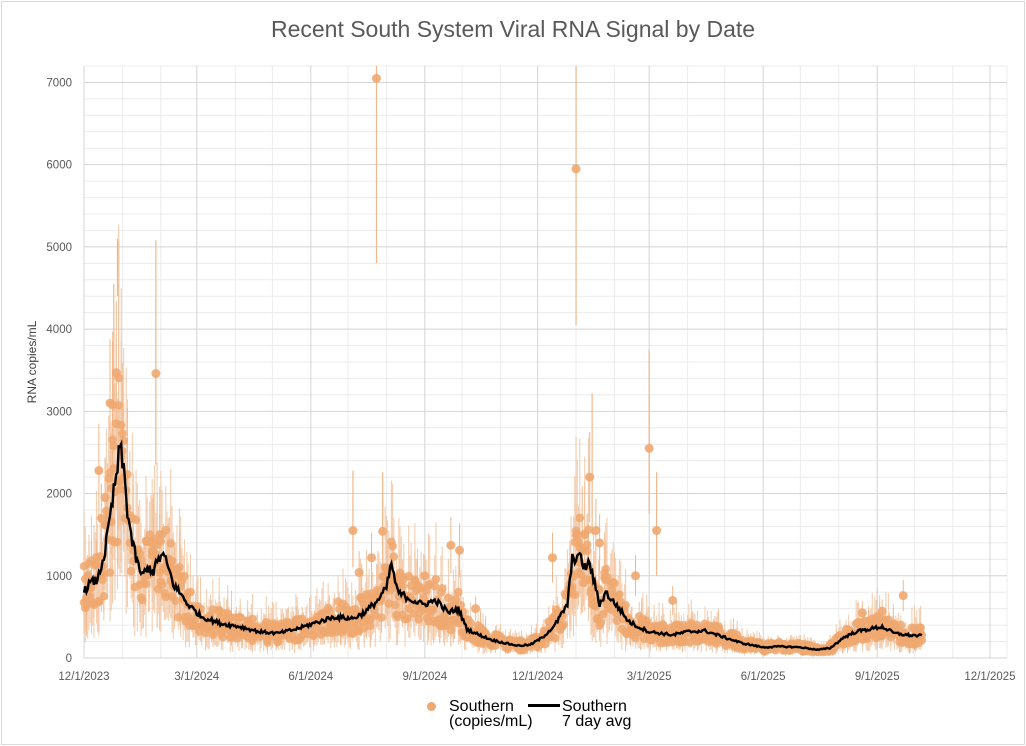  Describe the element at coordinates (196, 677) in the screenshot. I see `x-tick-label: 3/1/2024` at that location.